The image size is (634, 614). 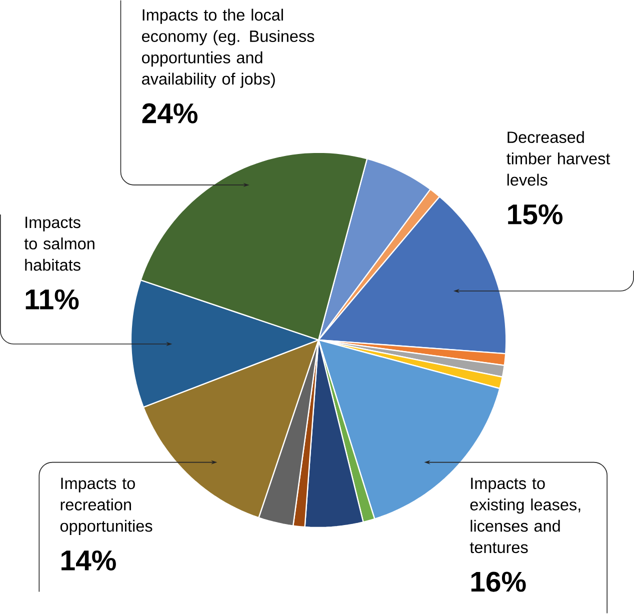 I want to click on data-label: 15%, so click(x=535, y=214).